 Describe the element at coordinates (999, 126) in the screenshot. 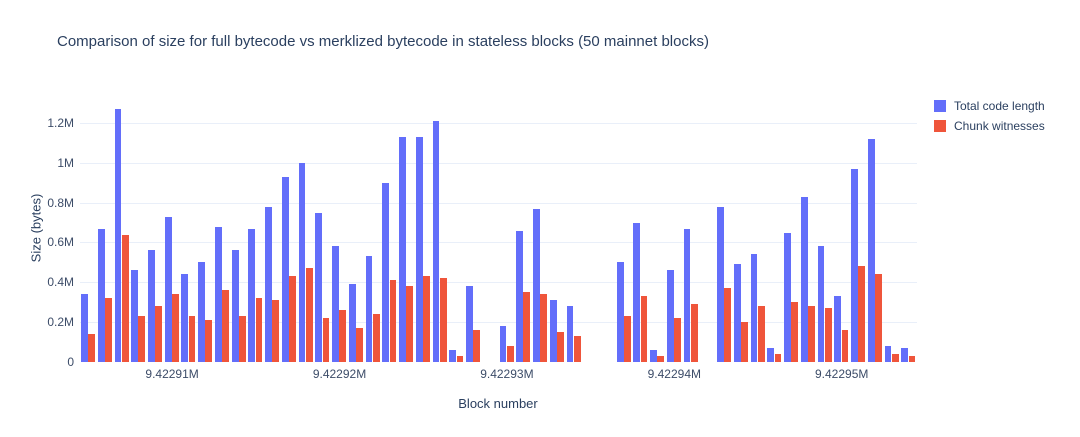

I see `legend-label: Chunk witnesses` at that location.